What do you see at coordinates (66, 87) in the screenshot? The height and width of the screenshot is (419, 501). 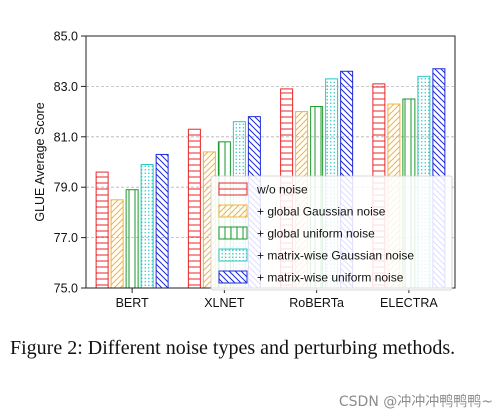 I see `y-tick-label: 83.0` at bounding box center [66, 87].